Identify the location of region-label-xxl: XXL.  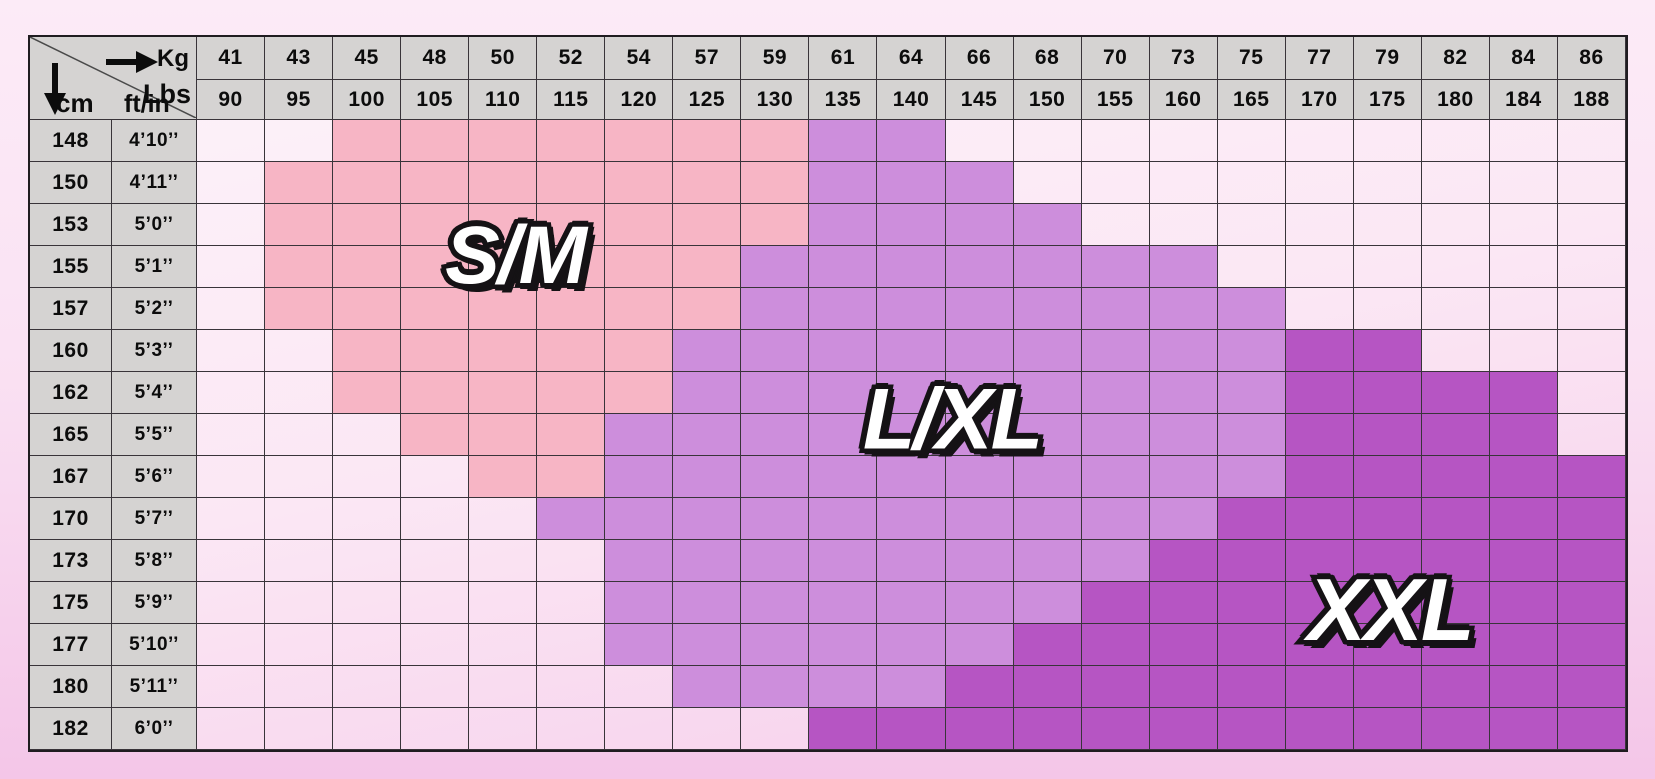
(1391, 610).